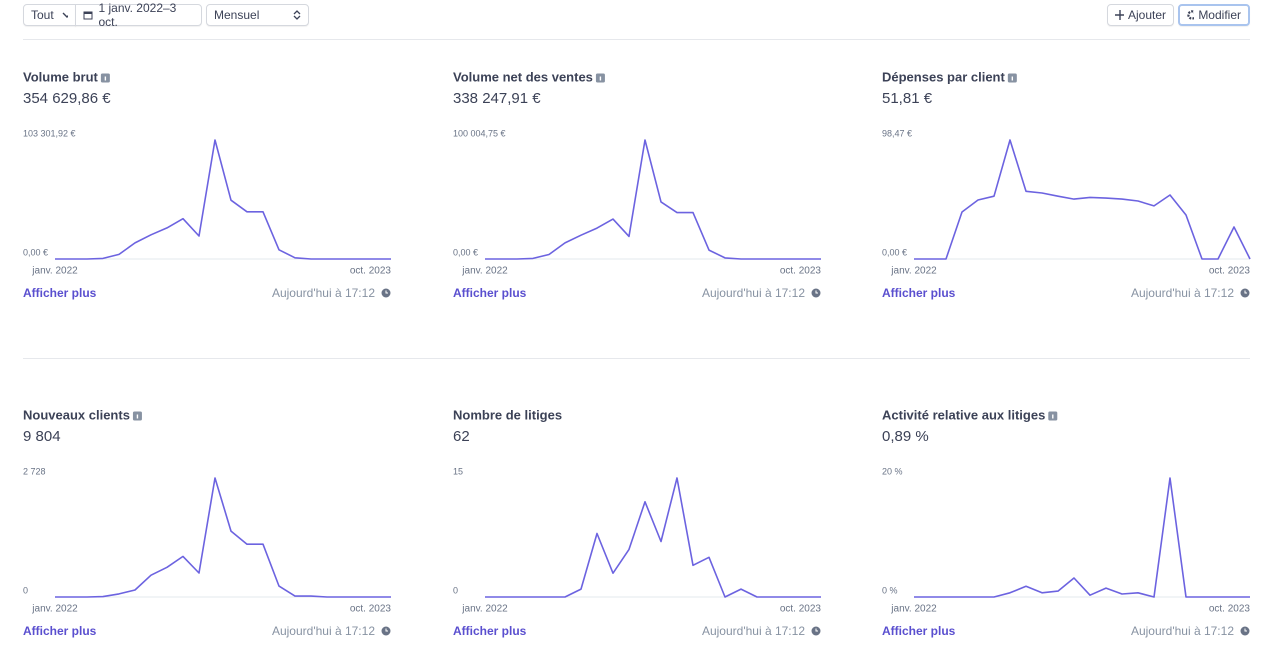 This screenshot has width=1280, height=651. What do you see at coordinates (42, 15) in the screenshot?
I see `filter-label: Tout` at bounding box center [42, 15].